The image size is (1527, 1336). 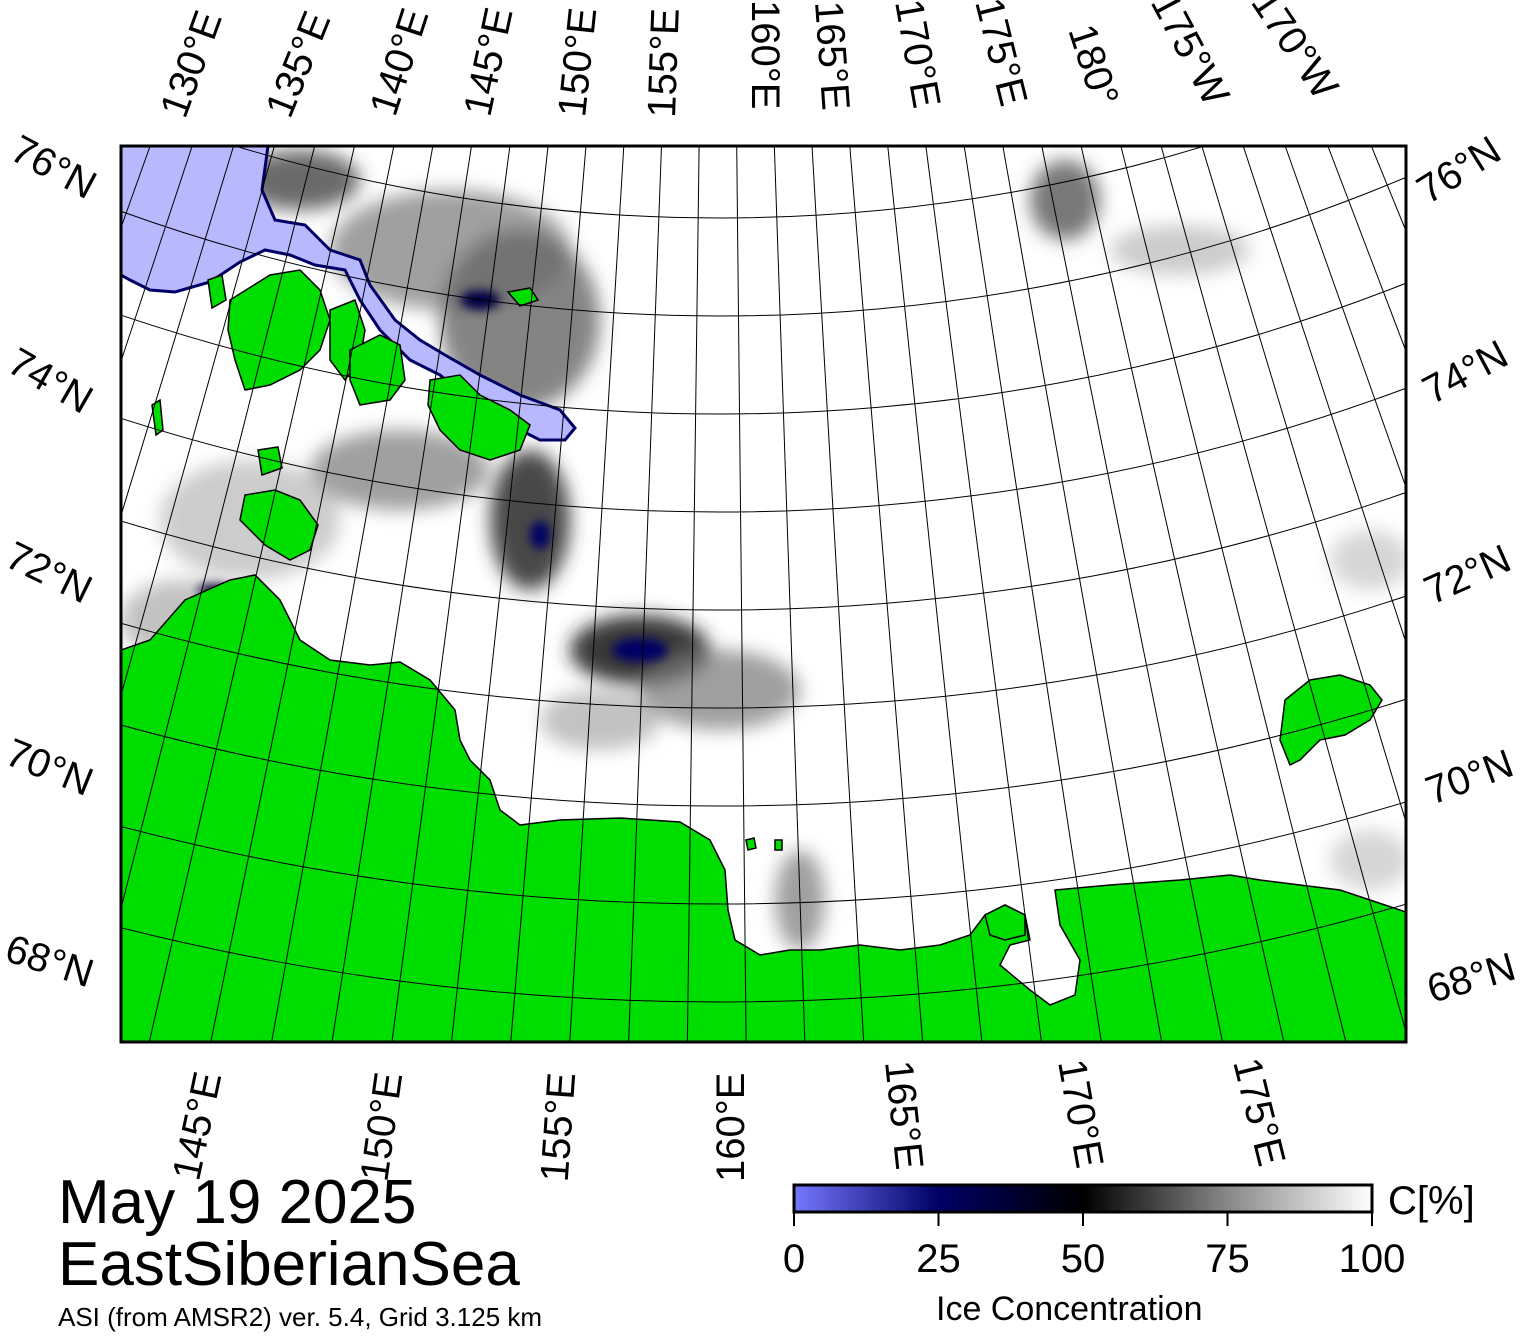 I want to click on colorbar-unit: C[%], so click(x=1431, y=1201).